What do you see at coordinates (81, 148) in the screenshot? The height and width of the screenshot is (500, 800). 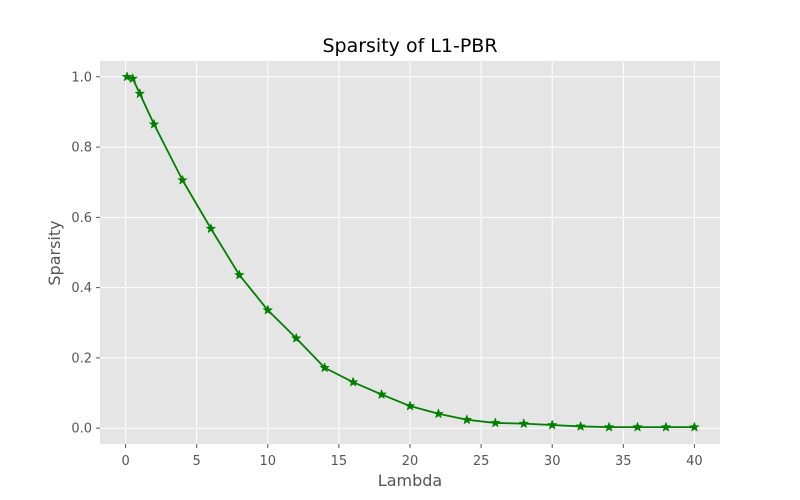 I see `y-tick-label: 0.8` at bounding box center [81, 148].